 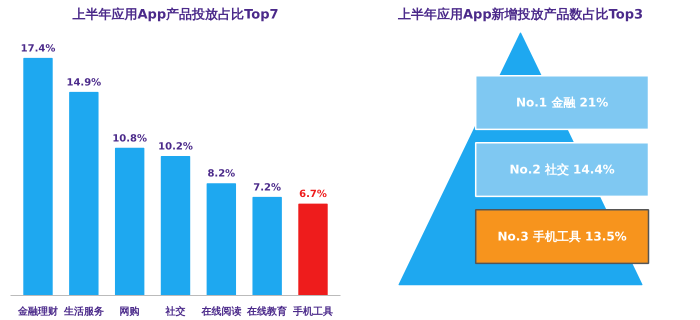 I want to click on data-label: 7.2%, so click(x=267, y=188).